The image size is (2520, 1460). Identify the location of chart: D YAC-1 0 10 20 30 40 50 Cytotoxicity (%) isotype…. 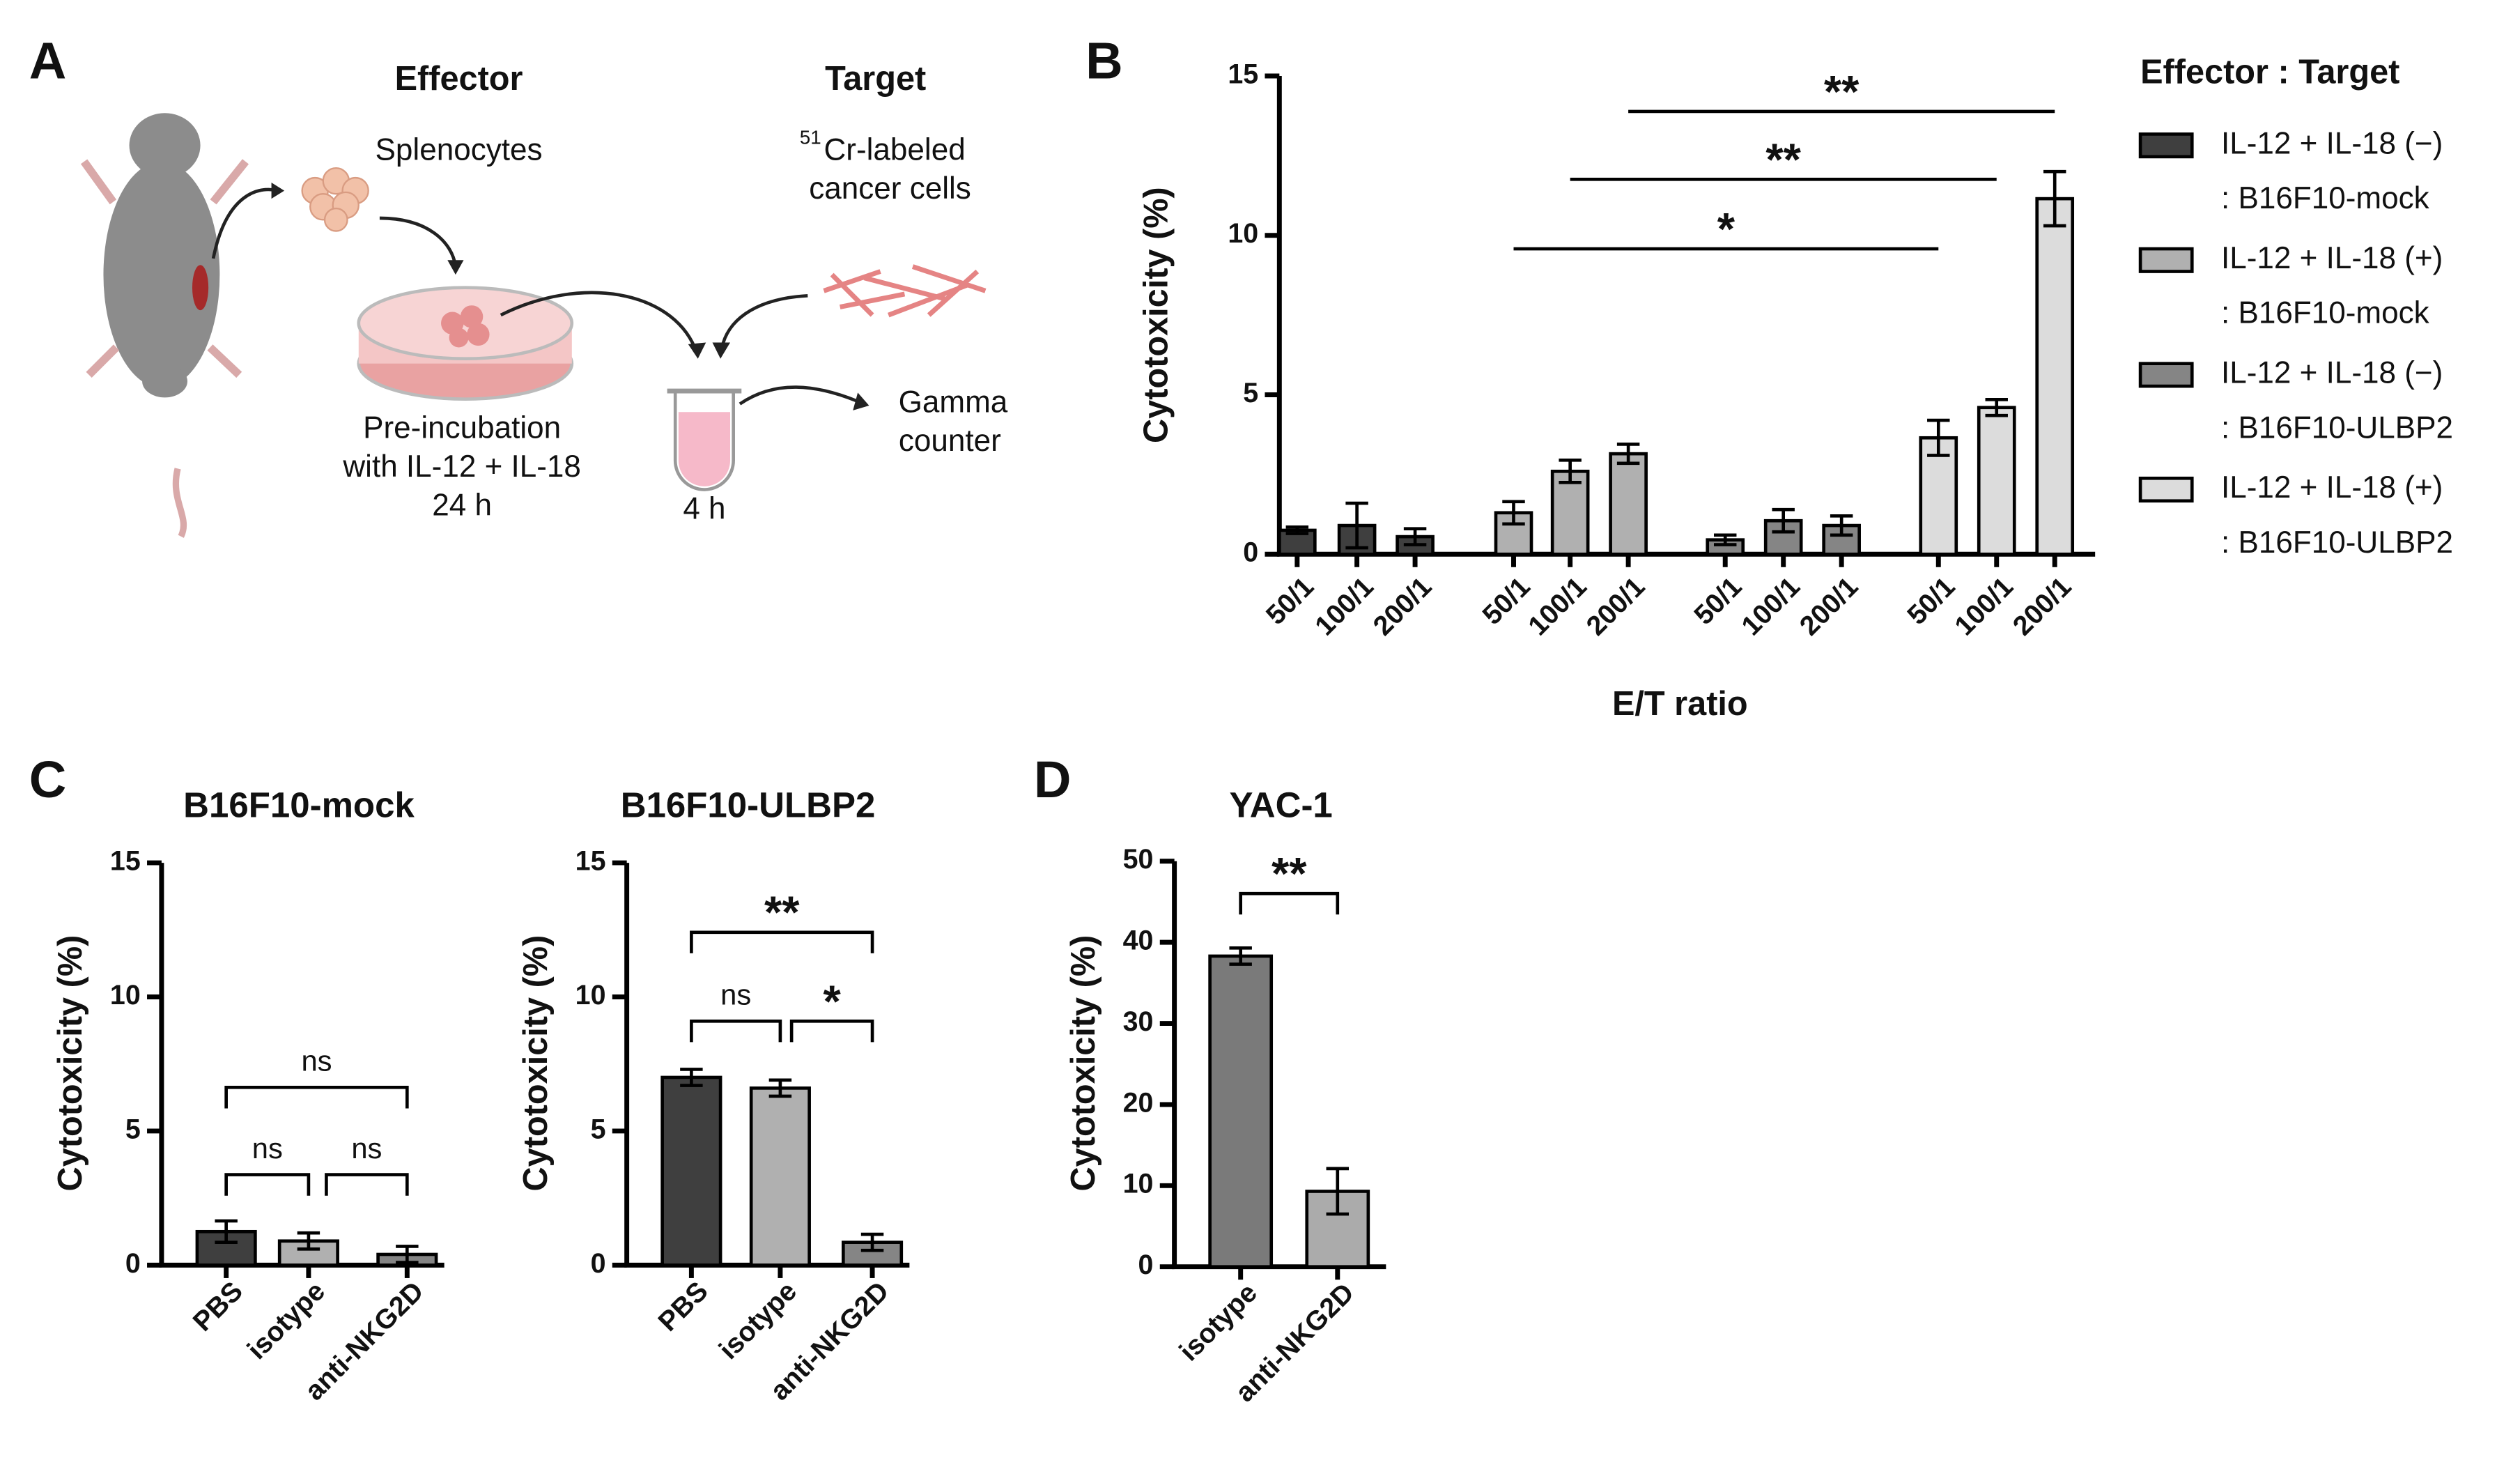
(1210, 1080).